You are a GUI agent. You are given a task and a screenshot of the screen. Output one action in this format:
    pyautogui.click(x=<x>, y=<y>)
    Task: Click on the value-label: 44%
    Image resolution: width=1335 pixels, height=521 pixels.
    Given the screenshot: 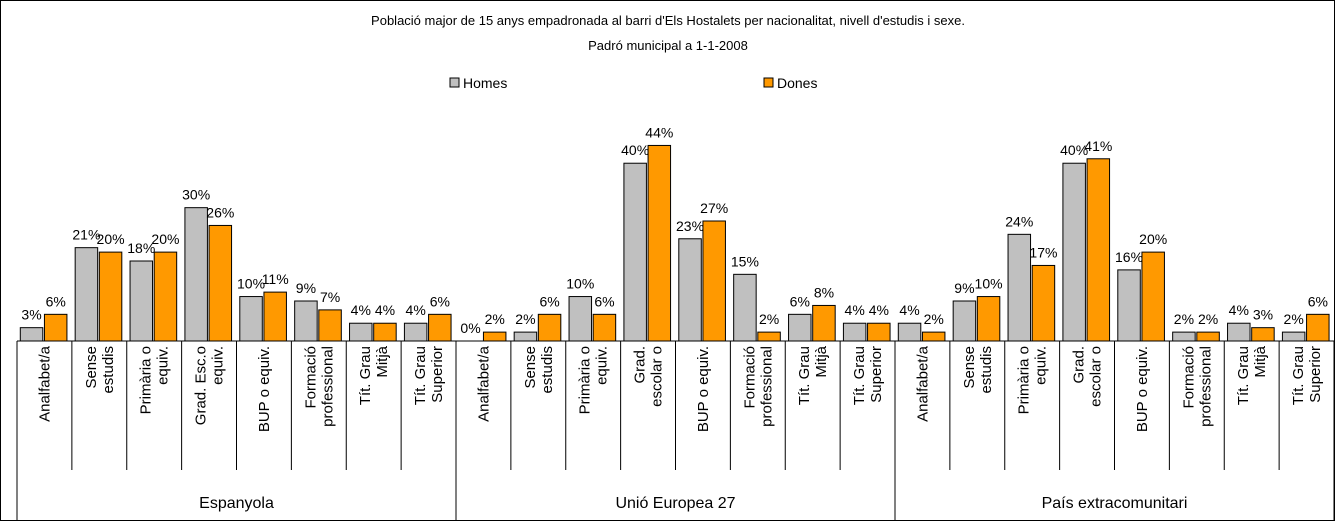 What is the action you would take?
    pyautogui.click(x=659, y=132)
    